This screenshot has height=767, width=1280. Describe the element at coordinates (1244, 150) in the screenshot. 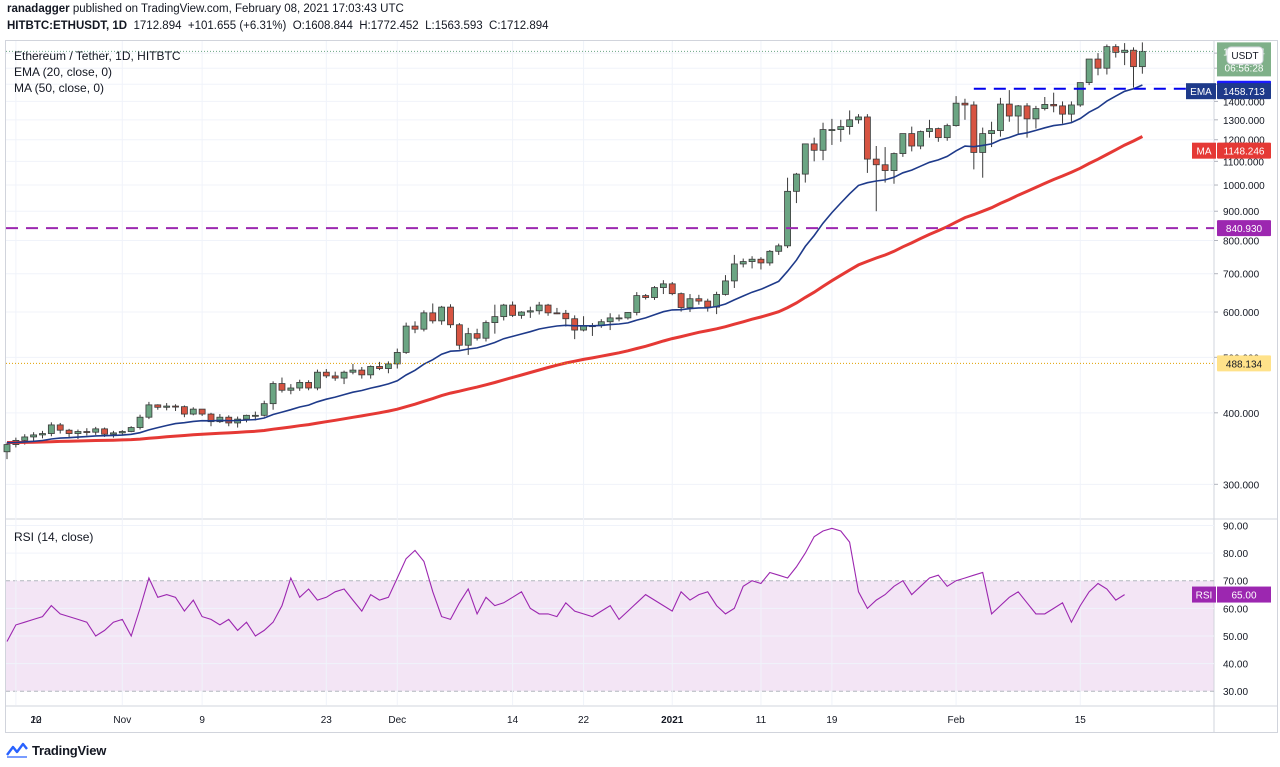

I see `ma-value-tag-box` at that location.